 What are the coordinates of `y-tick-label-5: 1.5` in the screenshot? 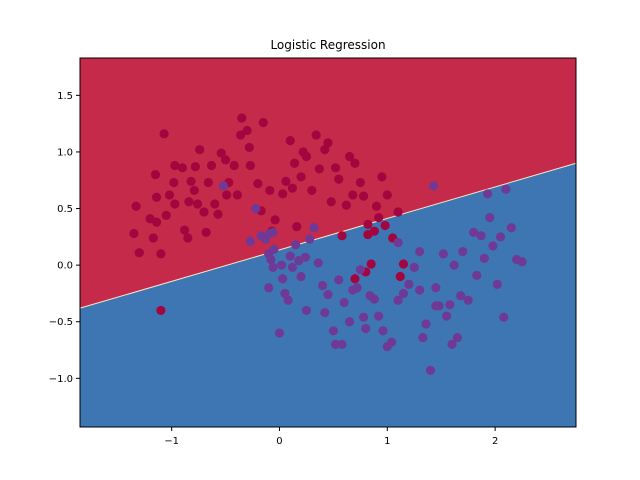 It's located at (65, 96).